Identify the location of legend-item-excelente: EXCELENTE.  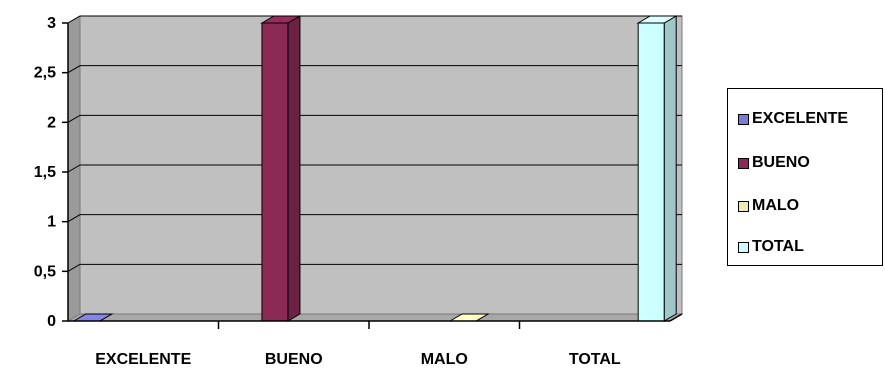
(793, 119).